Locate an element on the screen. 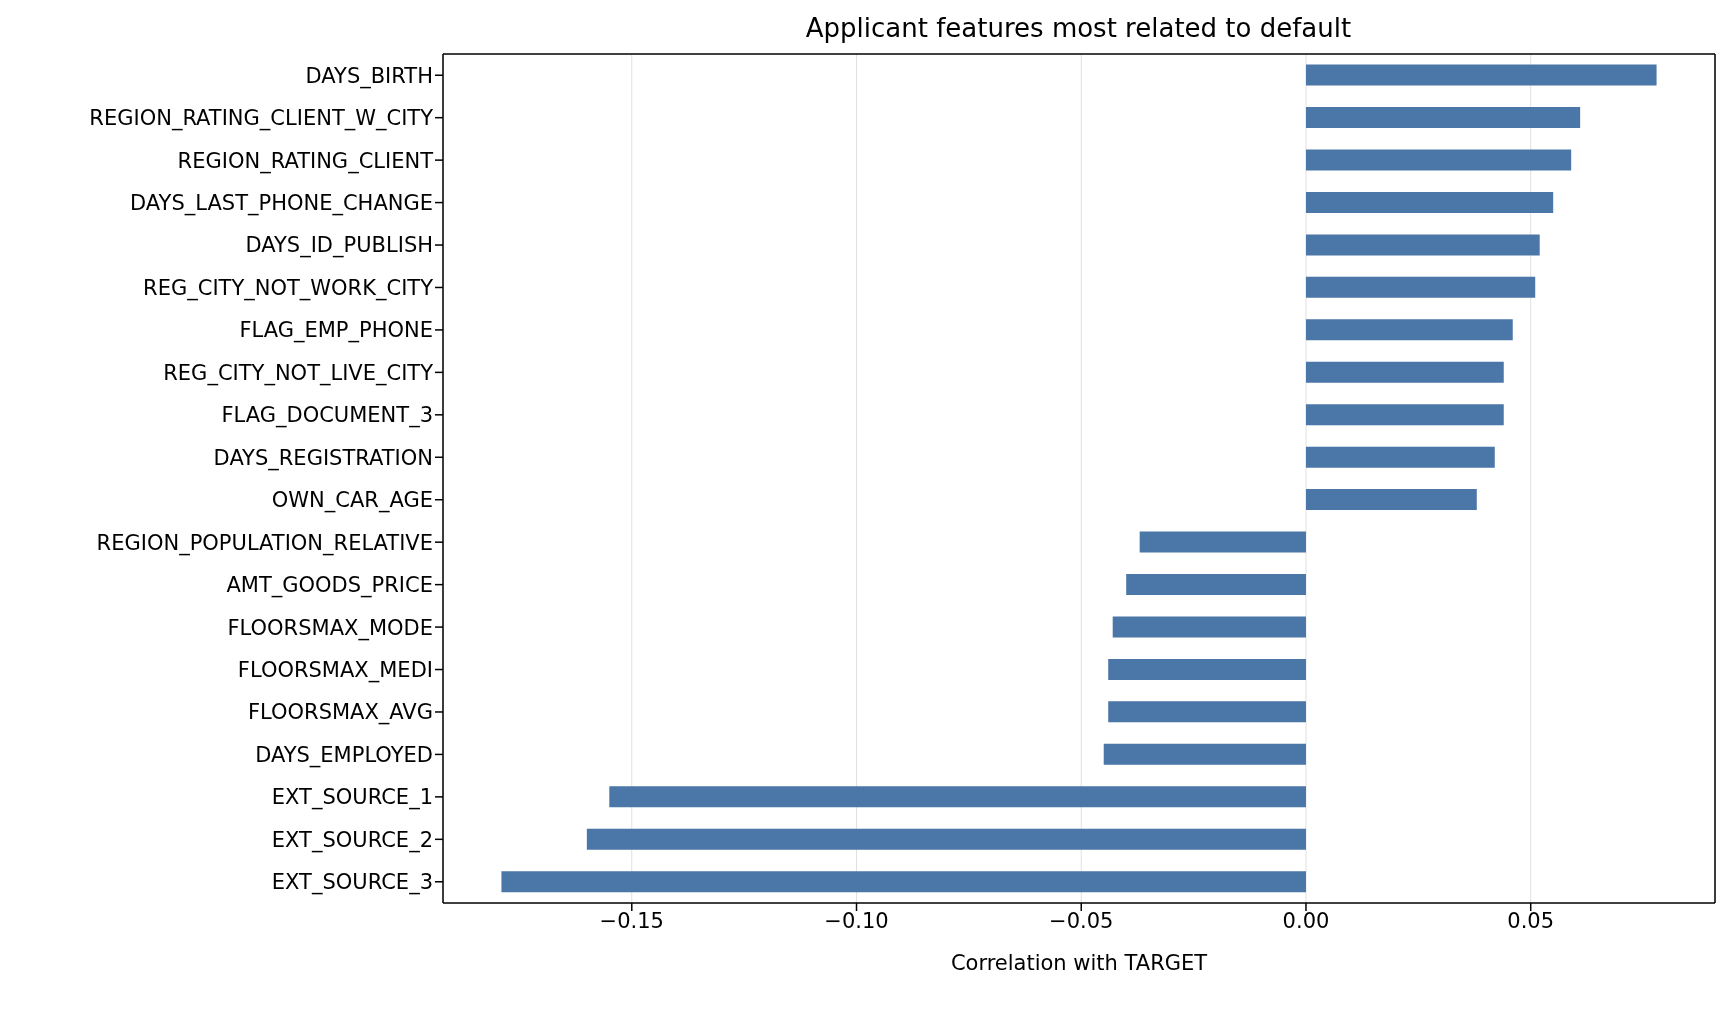 This screenshot has height=1027, width=1730. x-tick-label: −0.05 is located at coordinates (1081, 920).